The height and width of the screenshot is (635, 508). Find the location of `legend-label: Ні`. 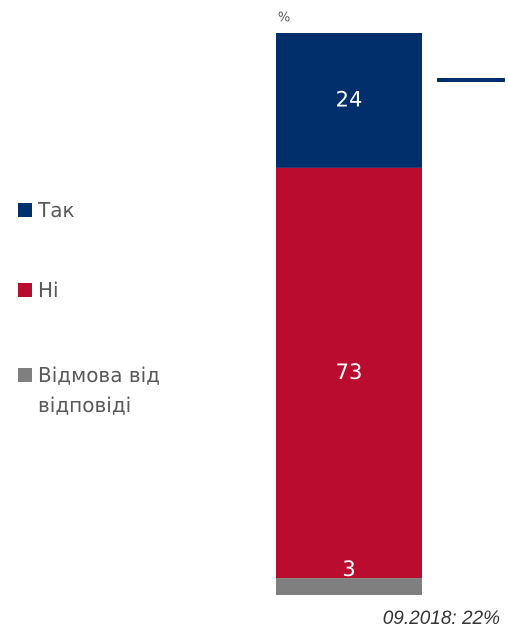

legend-label: Ні is located at coordinates (48, 290).